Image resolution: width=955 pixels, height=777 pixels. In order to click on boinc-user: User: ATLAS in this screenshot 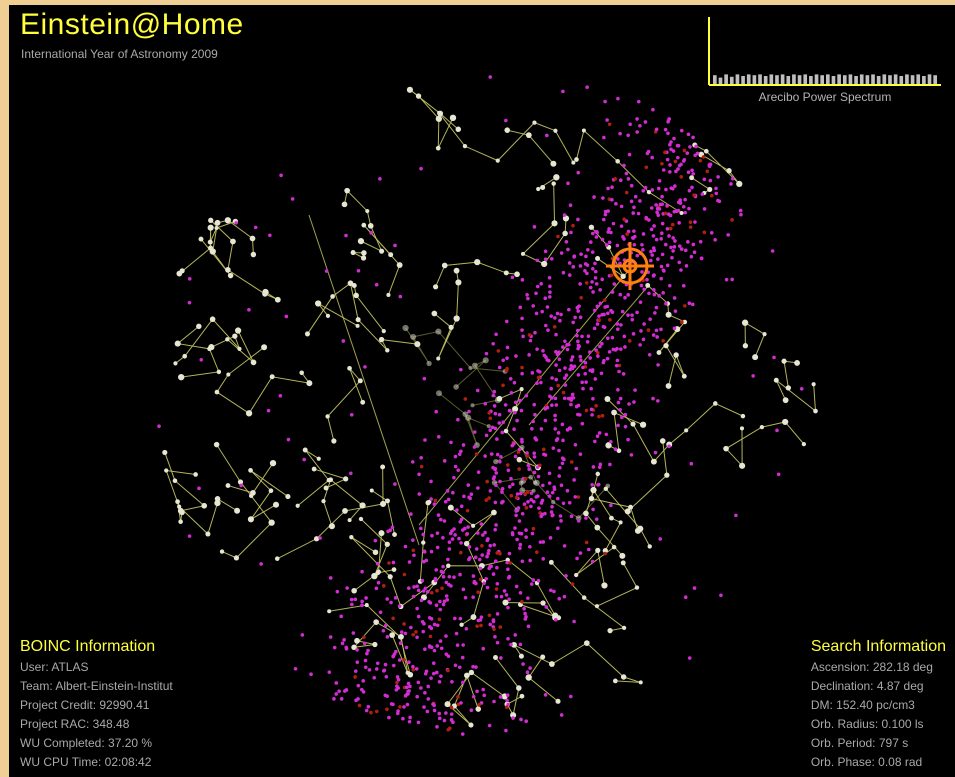, I will do `click(54, 667)`.